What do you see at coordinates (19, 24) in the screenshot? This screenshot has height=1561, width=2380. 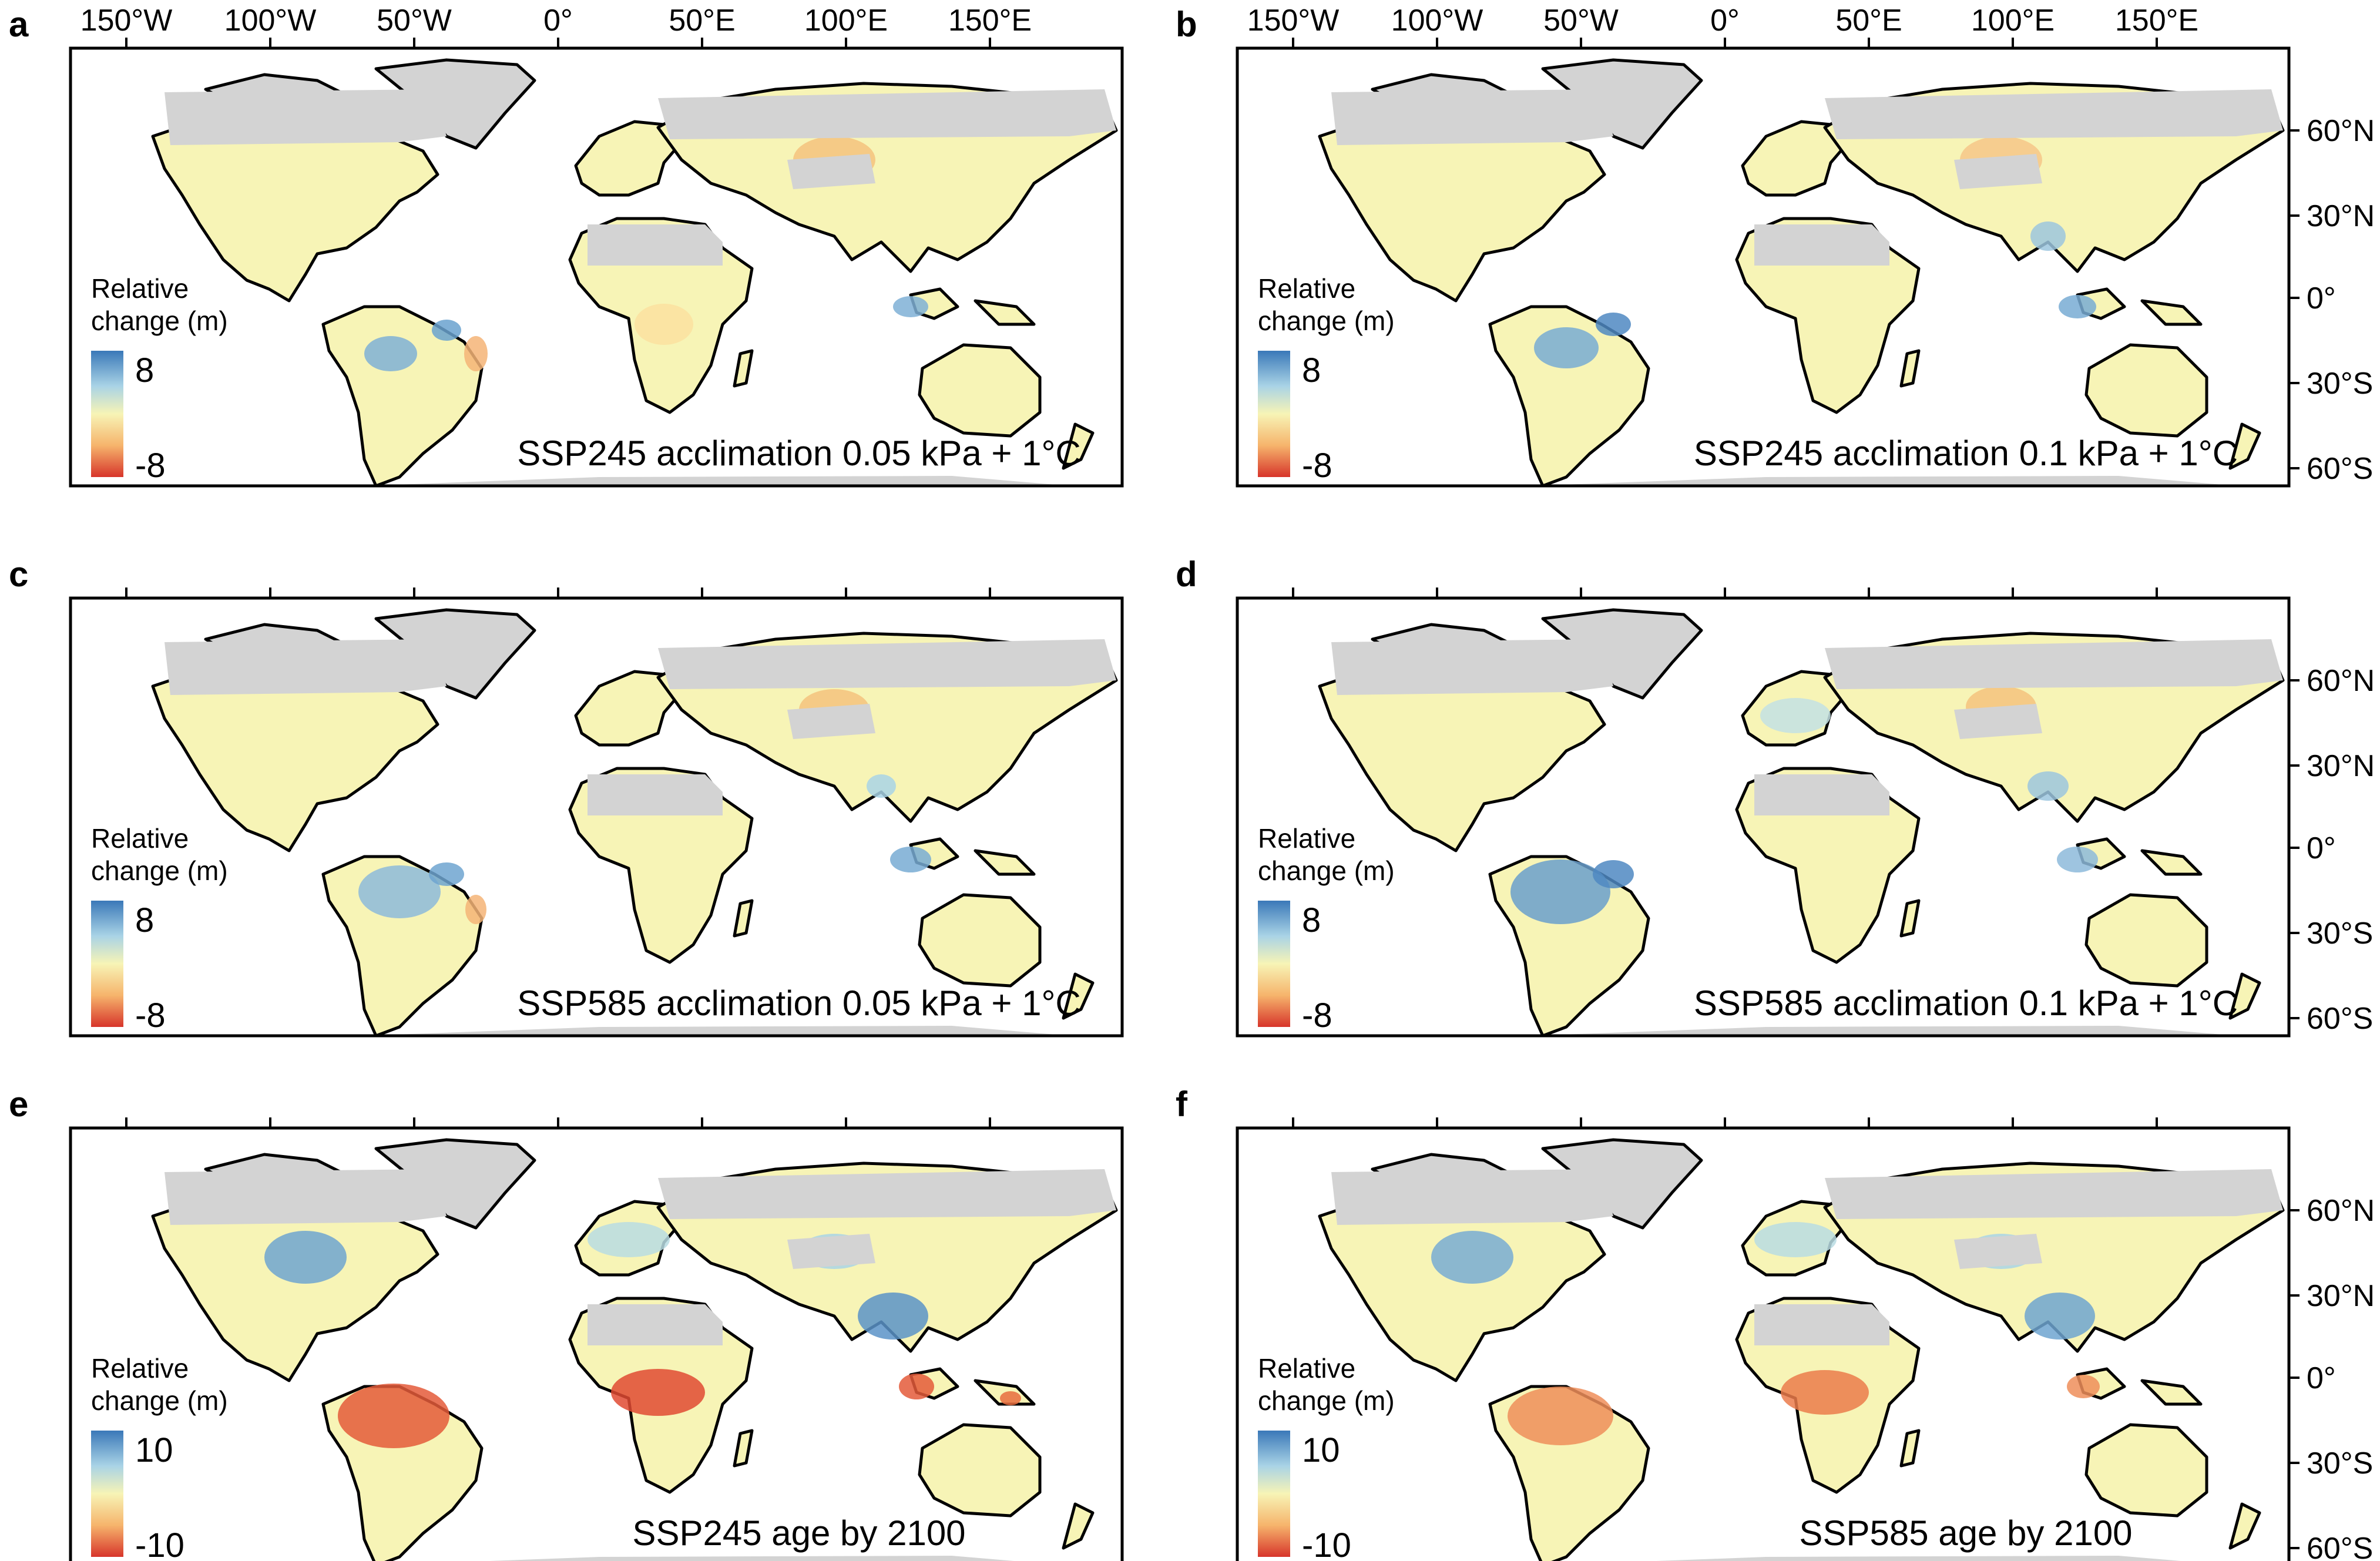 I see `panel-letter-a: a` at bounding box center [19, 24].